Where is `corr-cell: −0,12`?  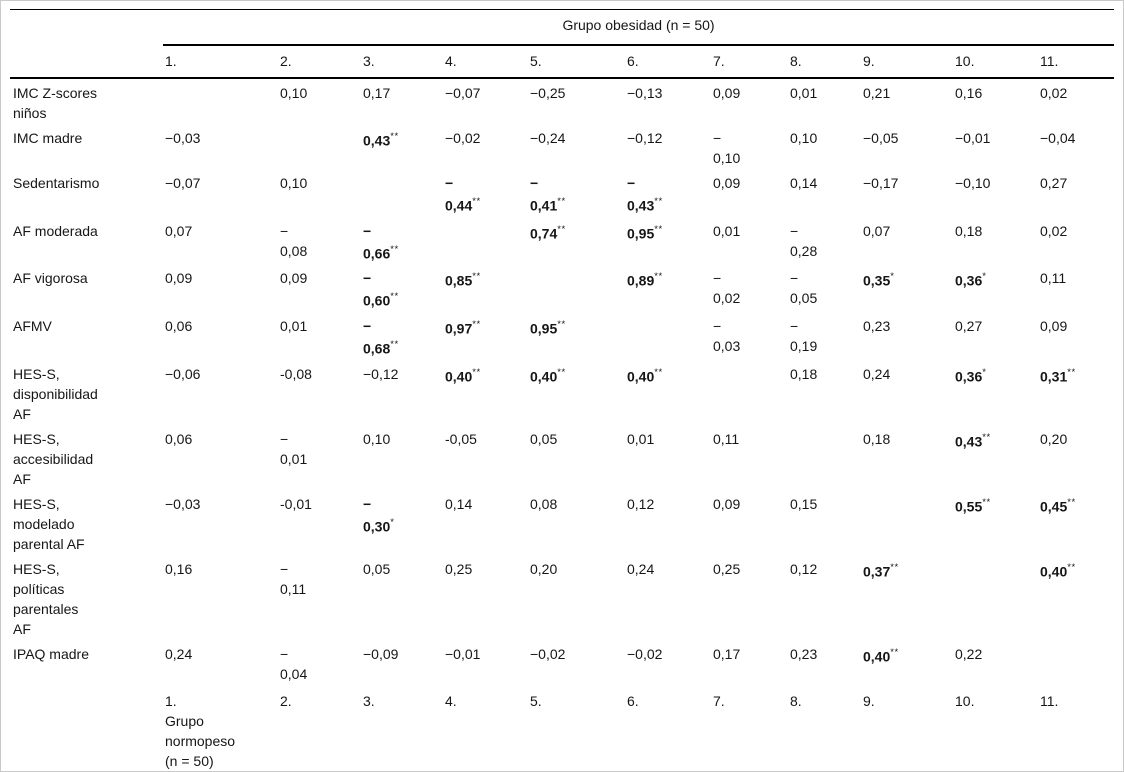
corr-cell: −0,12 is located at coordinates (668, 146).